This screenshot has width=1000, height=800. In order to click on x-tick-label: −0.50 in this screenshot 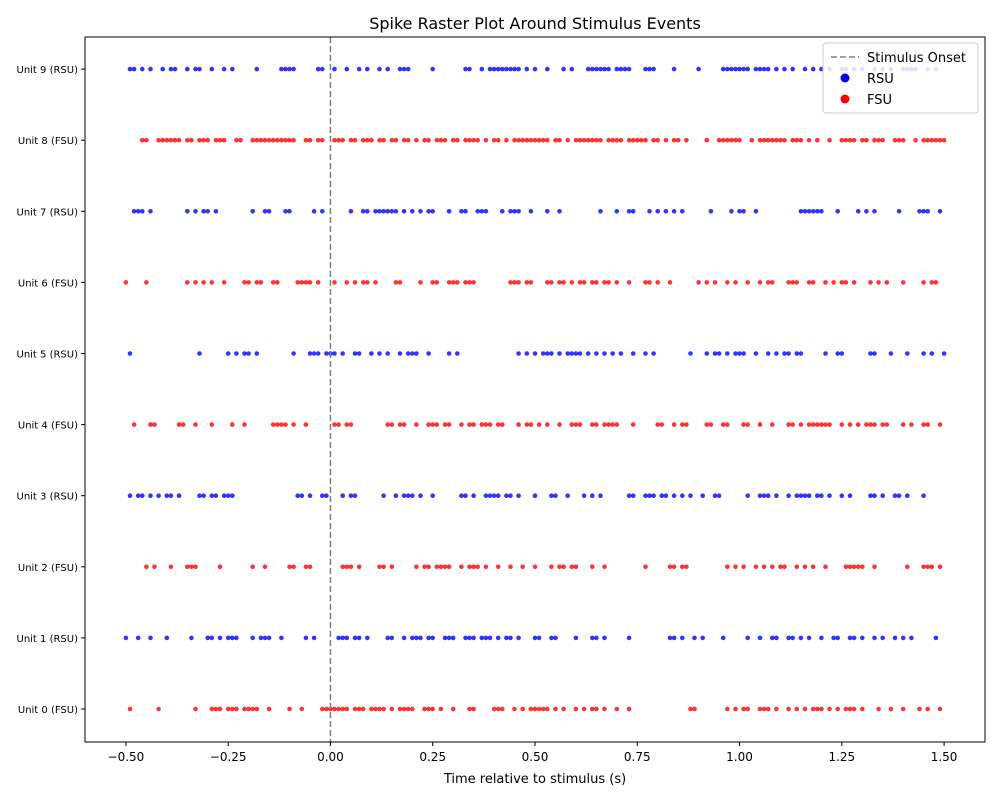, I will do `click(126, 757)`.